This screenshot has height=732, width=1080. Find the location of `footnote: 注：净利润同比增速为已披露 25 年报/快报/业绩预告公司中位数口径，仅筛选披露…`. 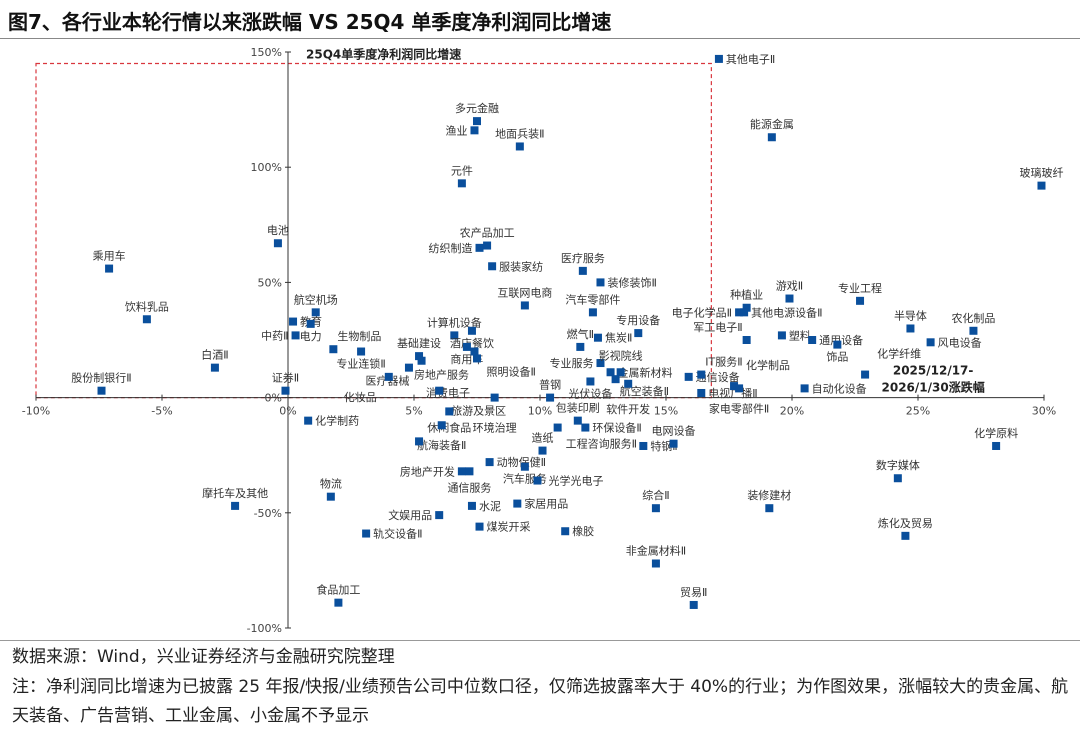

footnote: 注：净利润同比增速为已披露 25 年报/快报/业绩预告公司中位数口径，仅筛选披露… is located at coordinates (540, 701).